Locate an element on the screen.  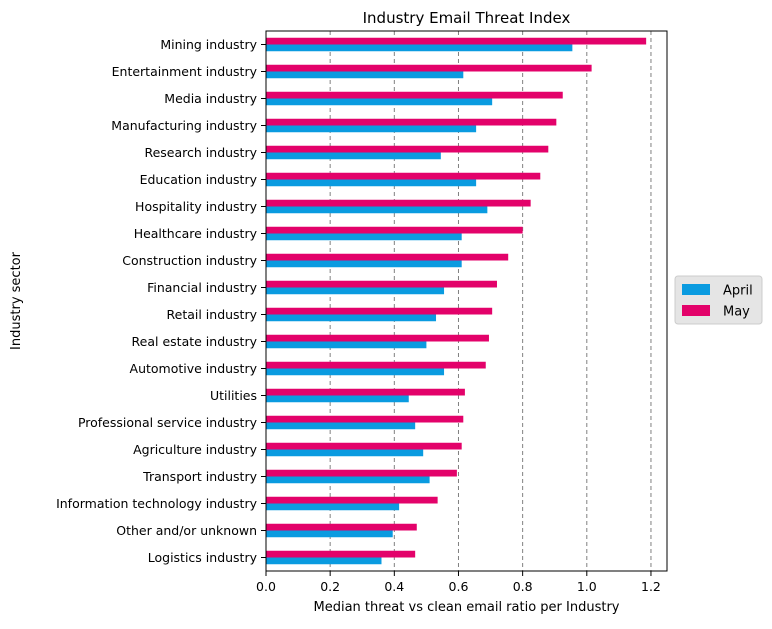
y-tick-label: Real estate industry is located at coordinates (195, 341).